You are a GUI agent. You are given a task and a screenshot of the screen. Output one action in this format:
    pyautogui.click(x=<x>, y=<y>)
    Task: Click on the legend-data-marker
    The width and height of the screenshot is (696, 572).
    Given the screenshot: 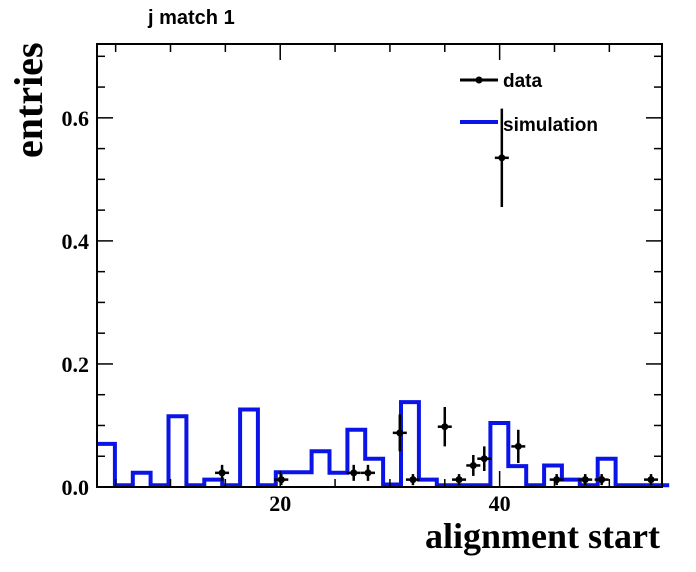 What is the action you would take?
    pyautogui.click(x=479, y=80)
    